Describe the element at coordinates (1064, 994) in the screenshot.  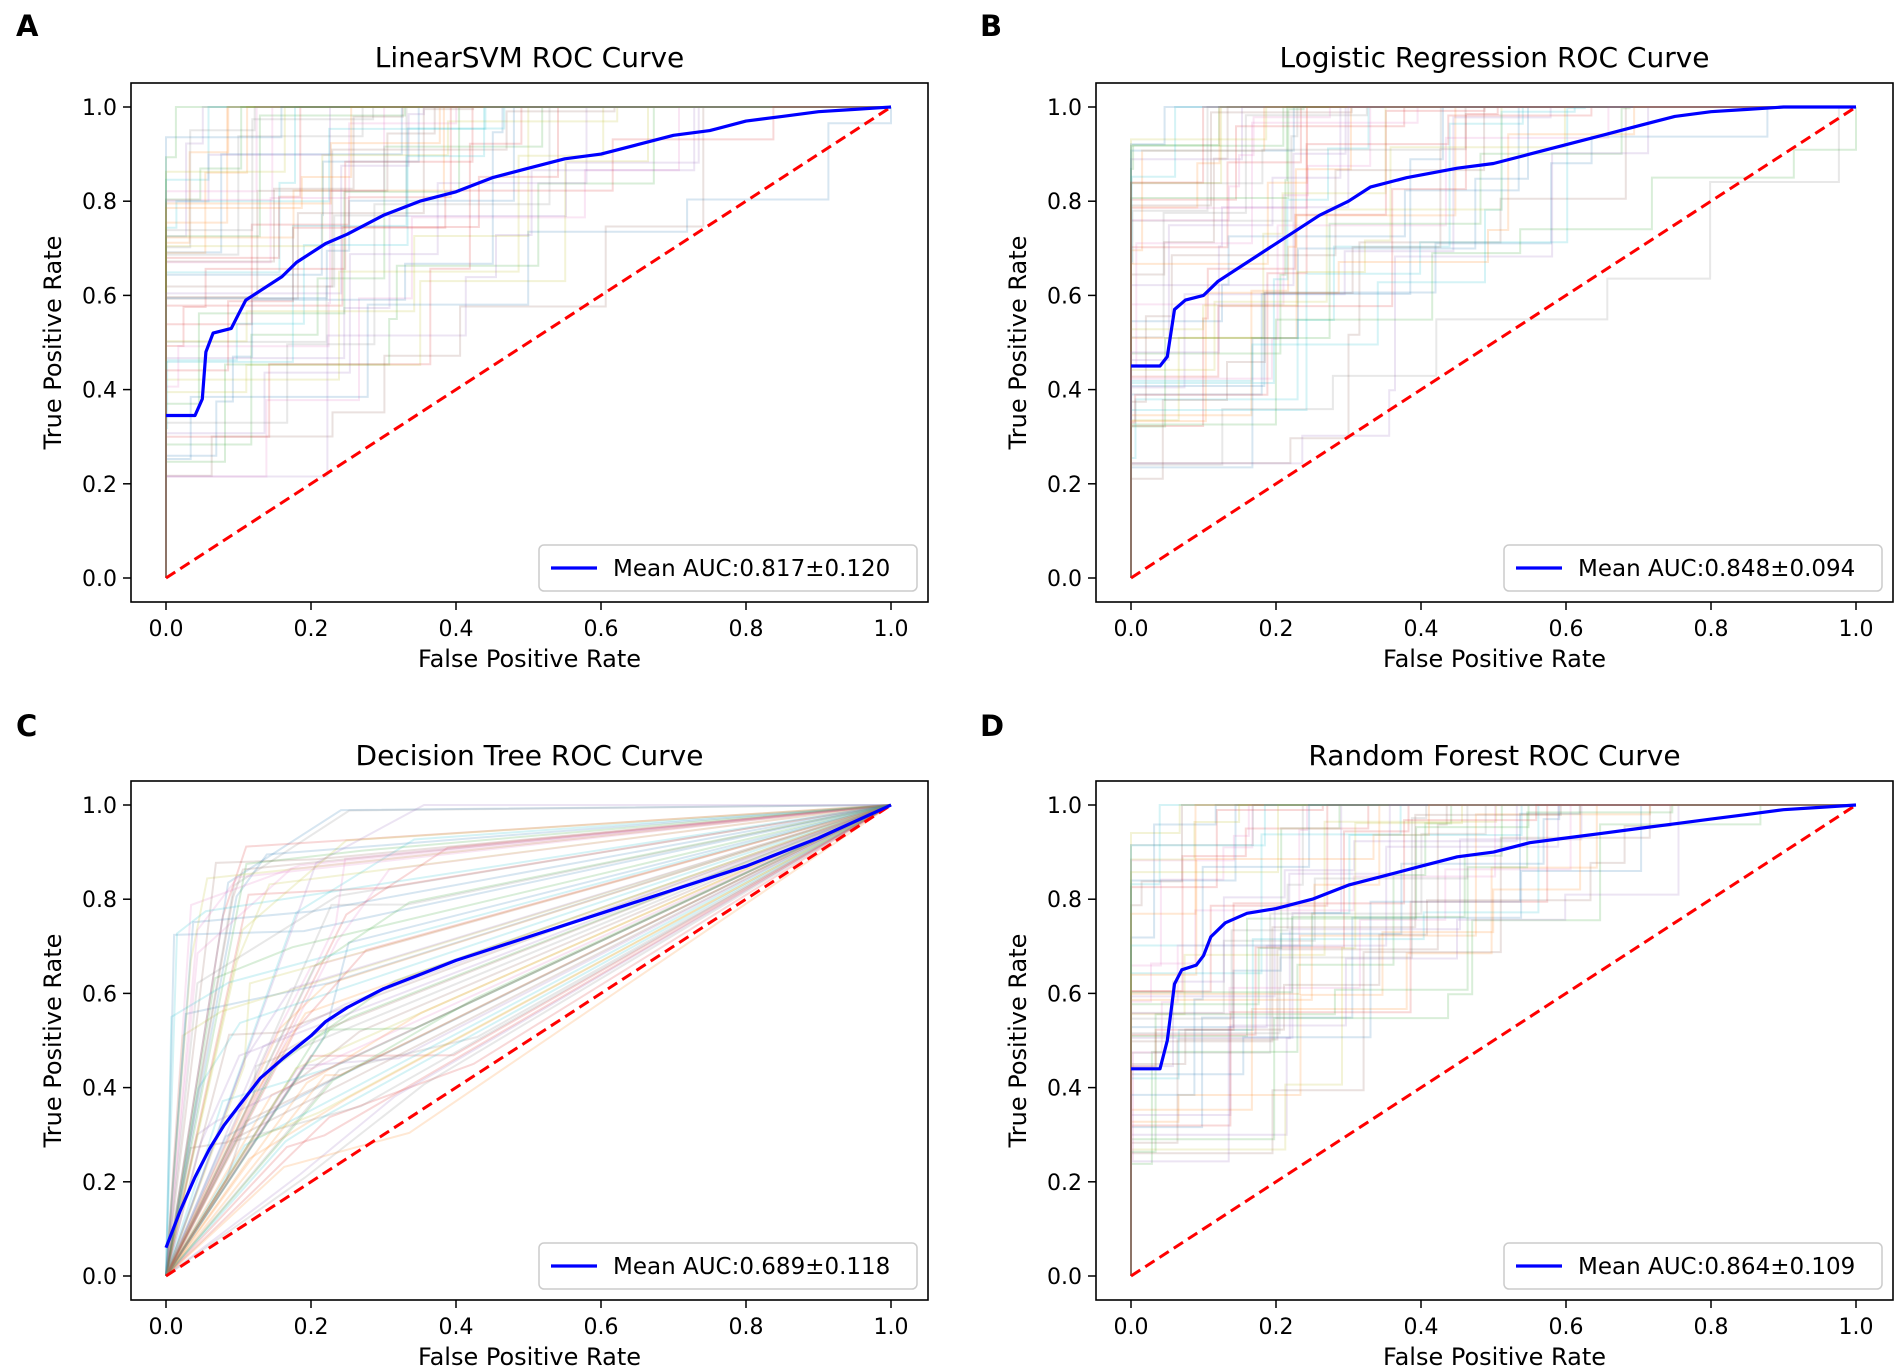
I see `y-tick-label: 0.6` at that location.